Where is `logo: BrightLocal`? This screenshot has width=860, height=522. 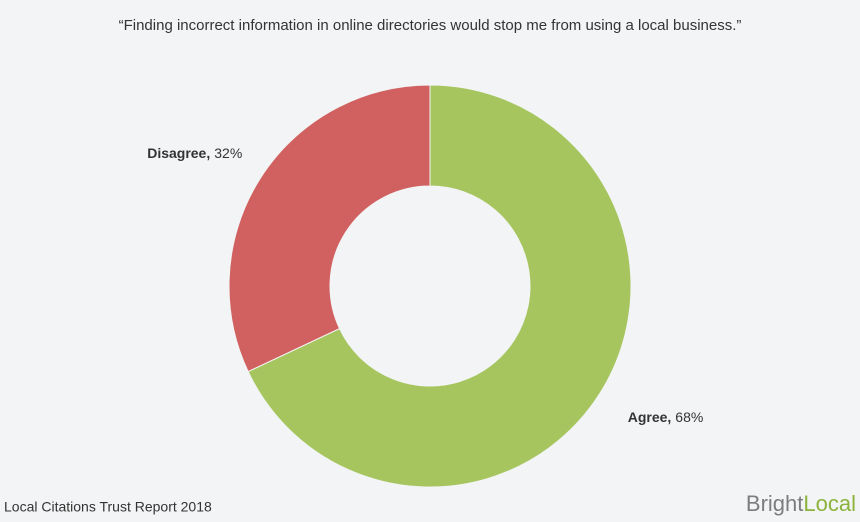
logo: BrightLocal is located at coordinates (801, 503).